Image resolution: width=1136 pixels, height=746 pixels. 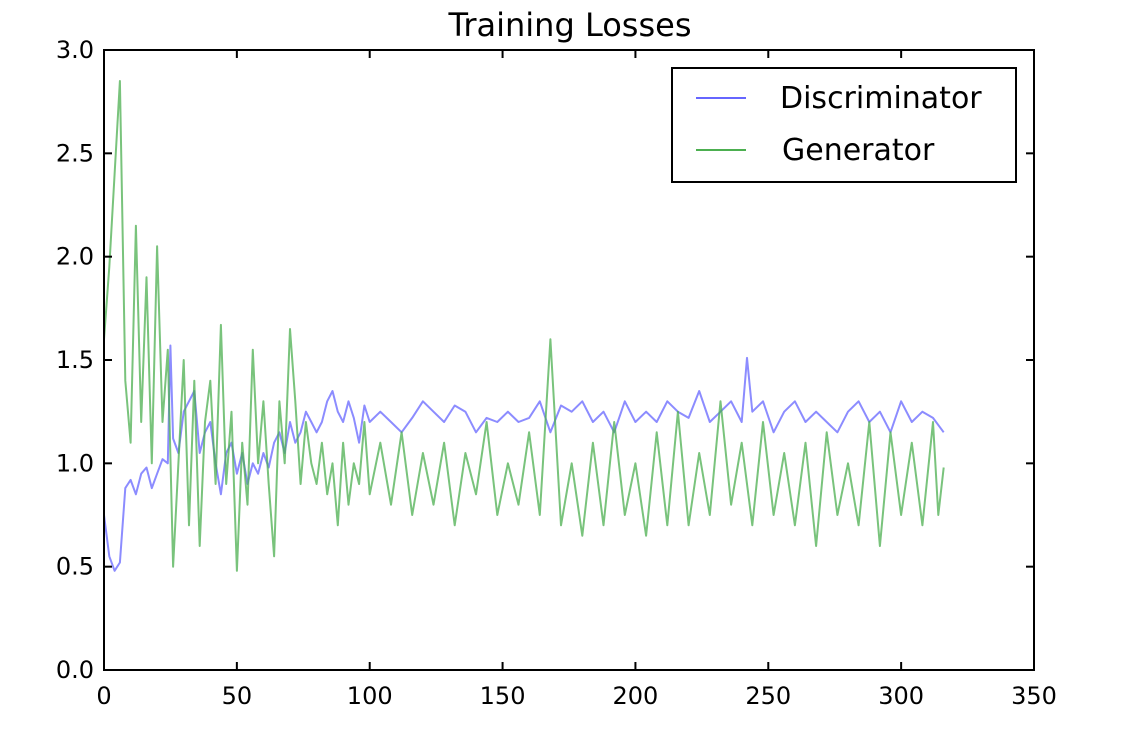 What do you see at coordinates (1034, 696) in the screenshot?
I see `x-tick-label: 350` at bounding box center [1034, 696].